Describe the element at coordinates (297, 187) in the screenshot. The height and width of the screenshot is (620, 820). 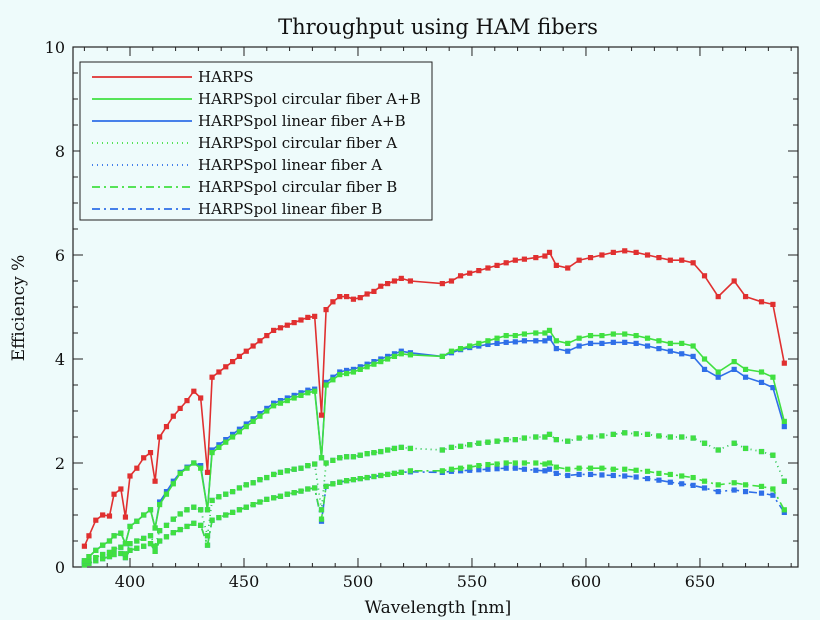
I see `legend-label: HARPSpol circular fiber B` at that location.